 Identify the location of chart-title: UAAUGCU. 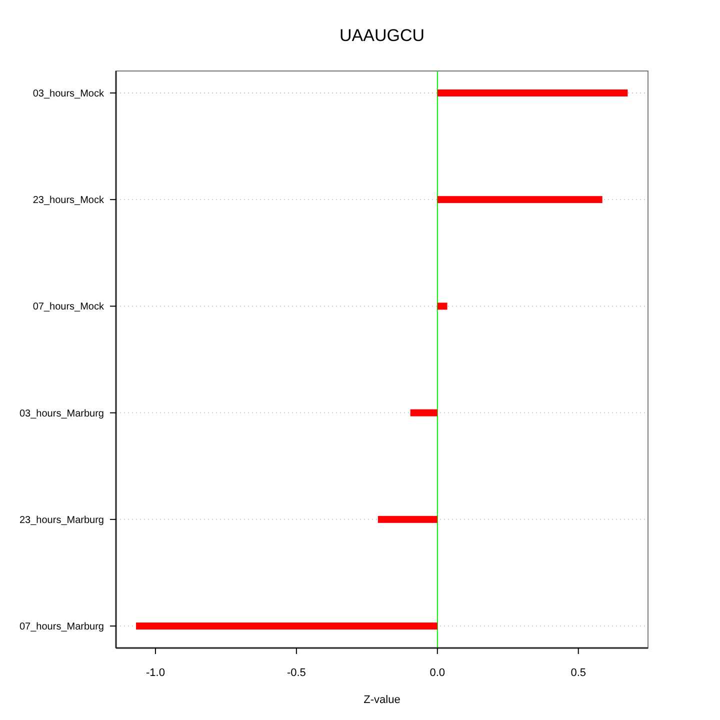
(382, 35).